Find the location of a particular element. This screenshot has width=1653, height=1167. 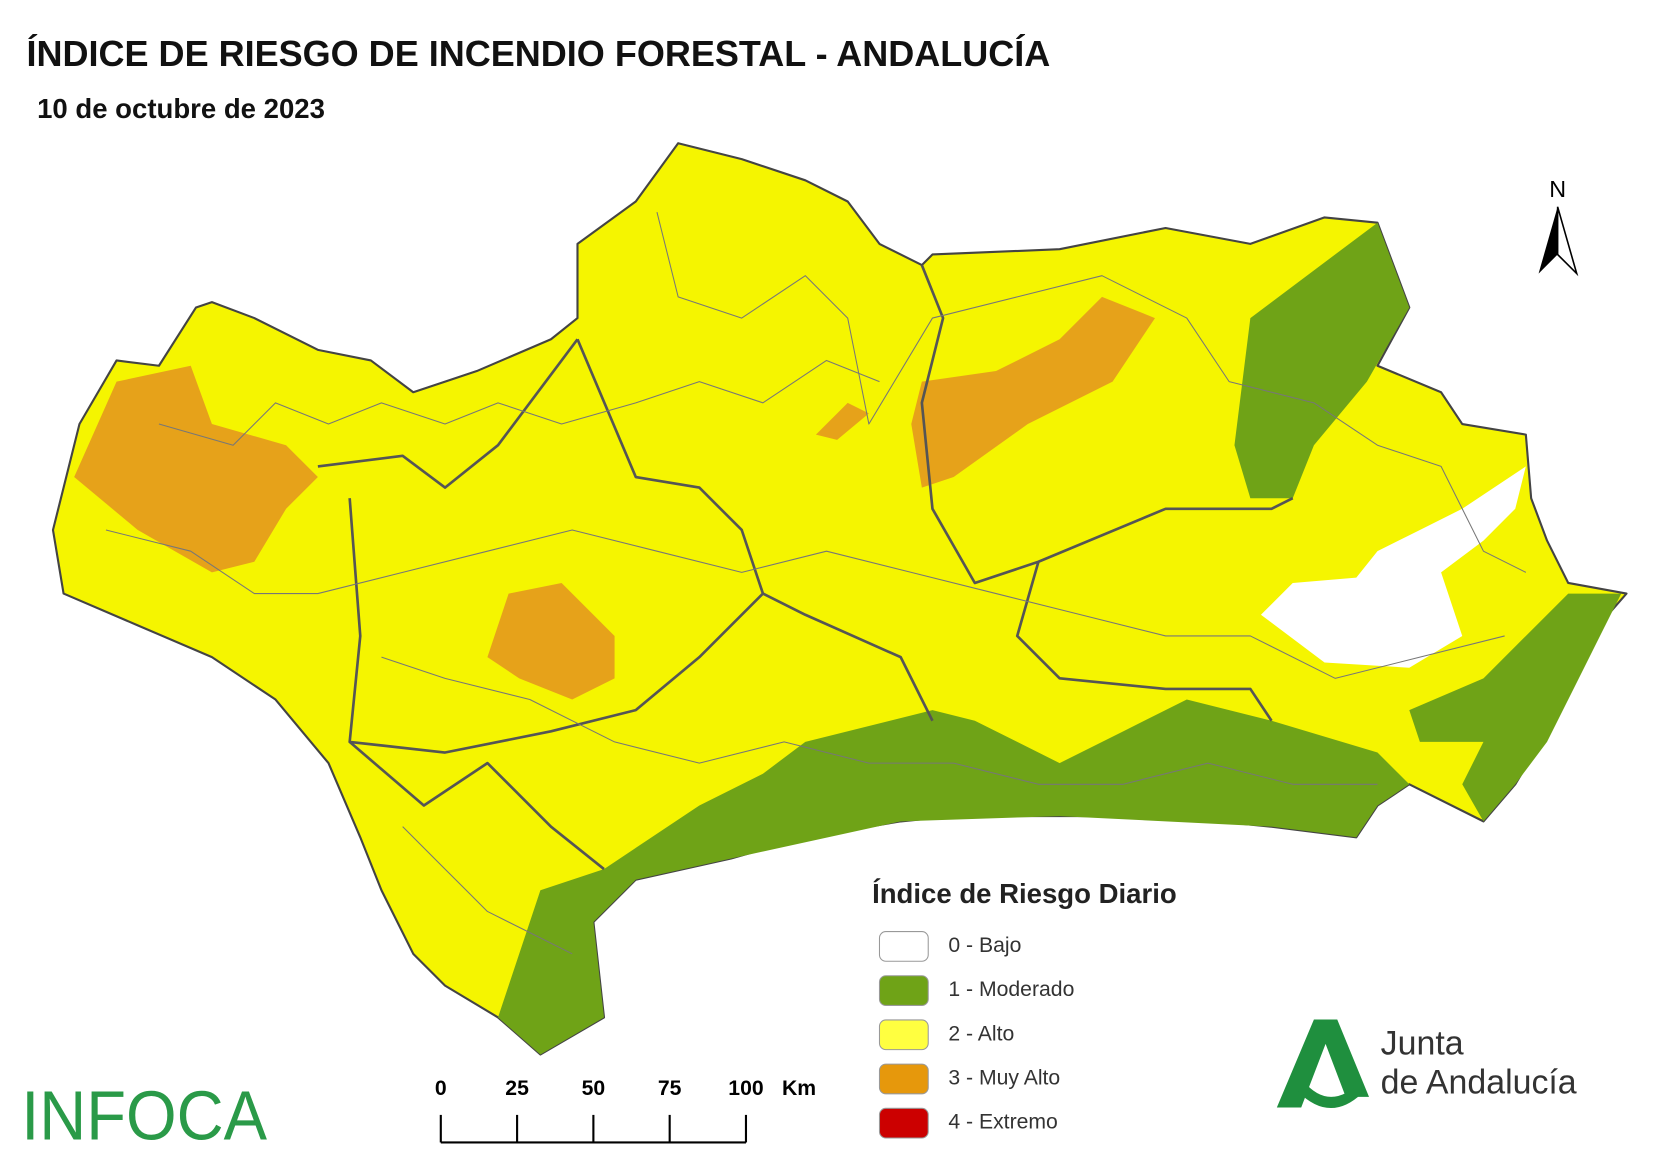

junta-text: Junta is located at coordinates (1422, 1043).